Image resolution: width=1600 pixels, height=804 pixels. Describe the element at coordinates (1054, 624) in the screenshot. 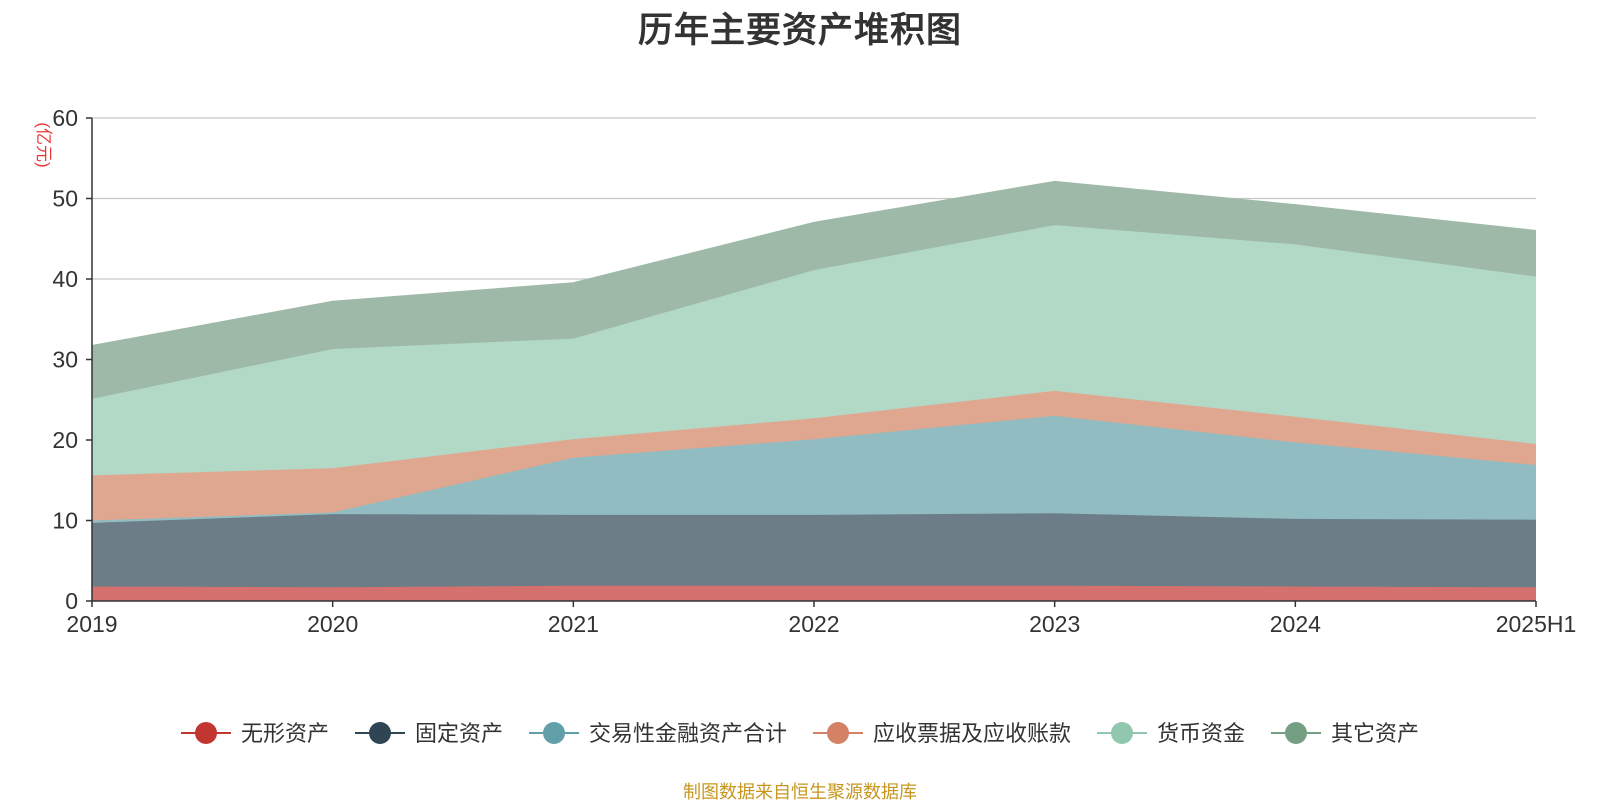

I see `x-tick-label-4: 2023` at that location.